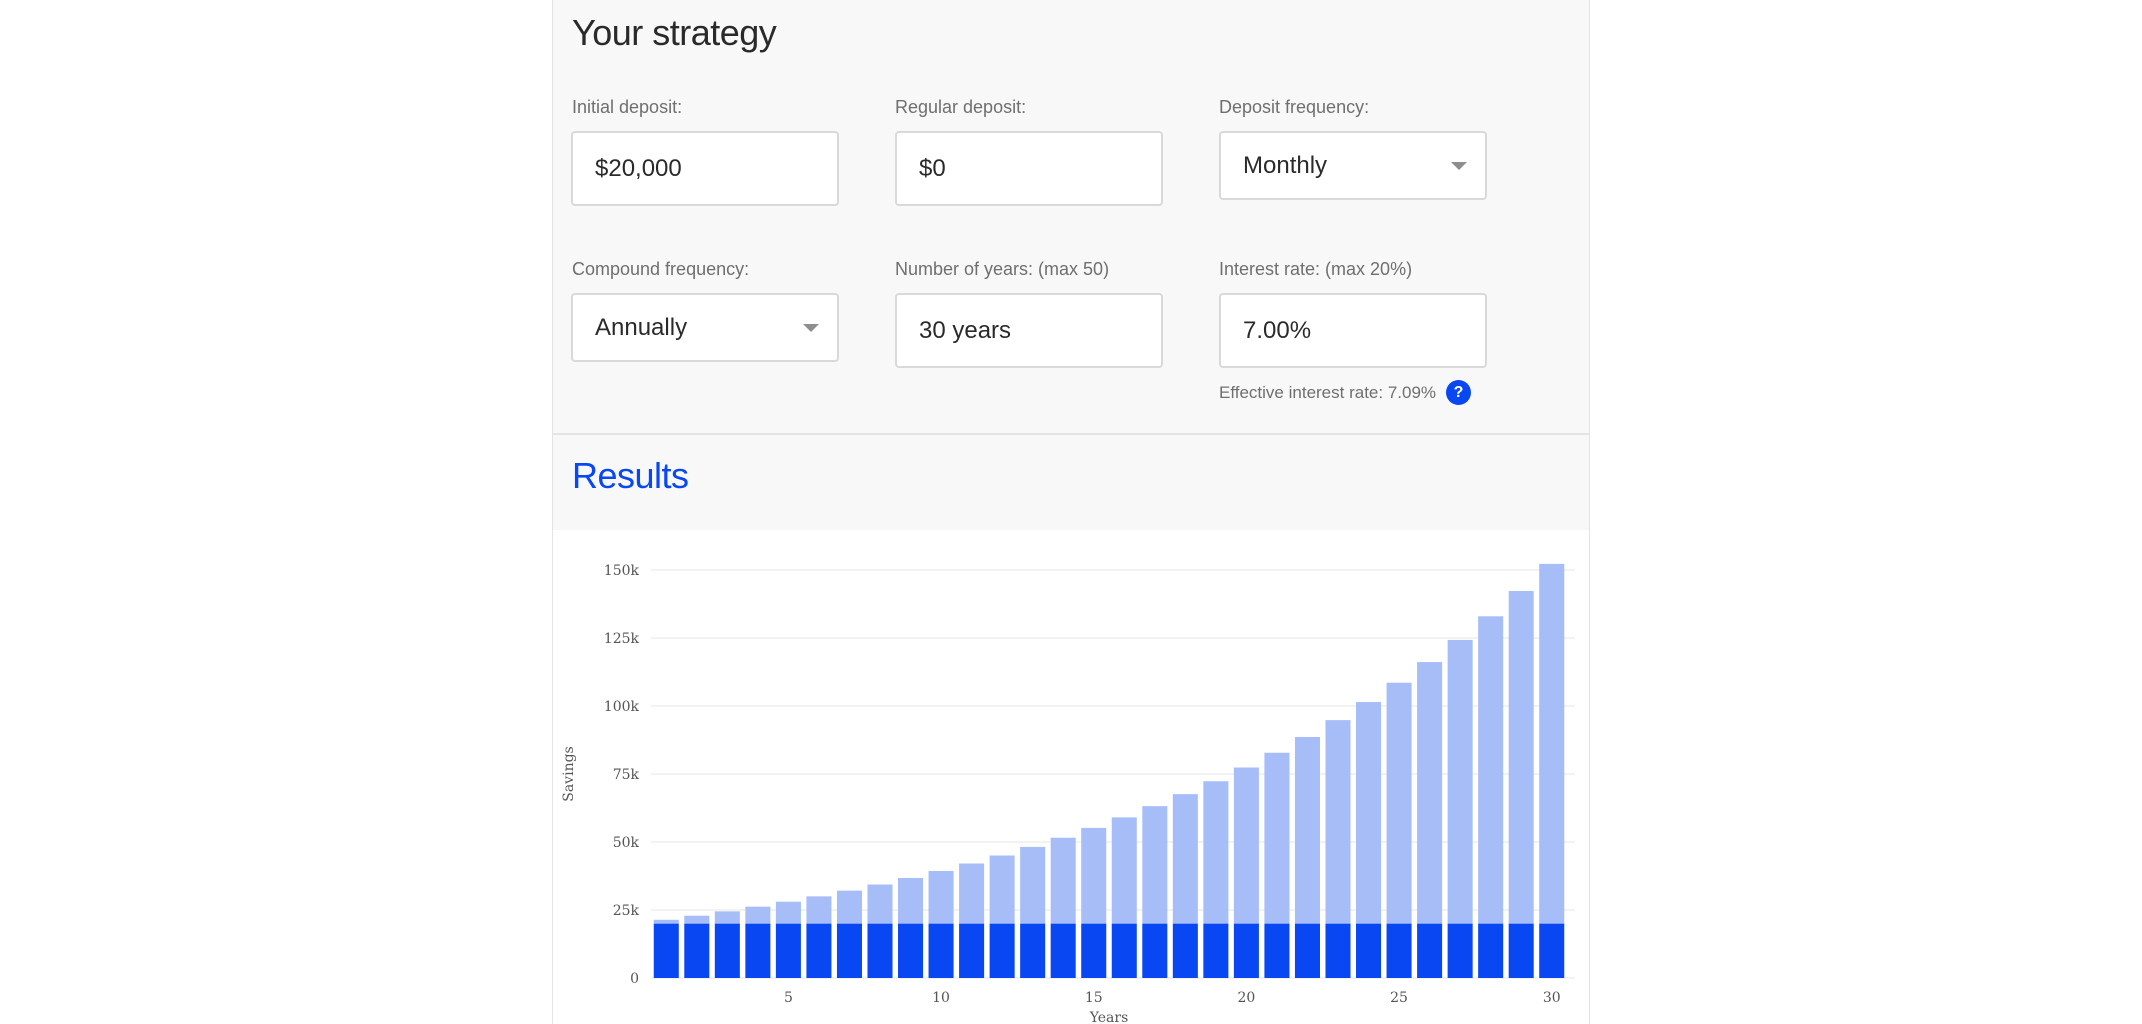 This screenshot has height=1024, width=2142. Describe the element at coordinates (1029, 330) in the screenshot. I see `years-input: 30 years` at that location.